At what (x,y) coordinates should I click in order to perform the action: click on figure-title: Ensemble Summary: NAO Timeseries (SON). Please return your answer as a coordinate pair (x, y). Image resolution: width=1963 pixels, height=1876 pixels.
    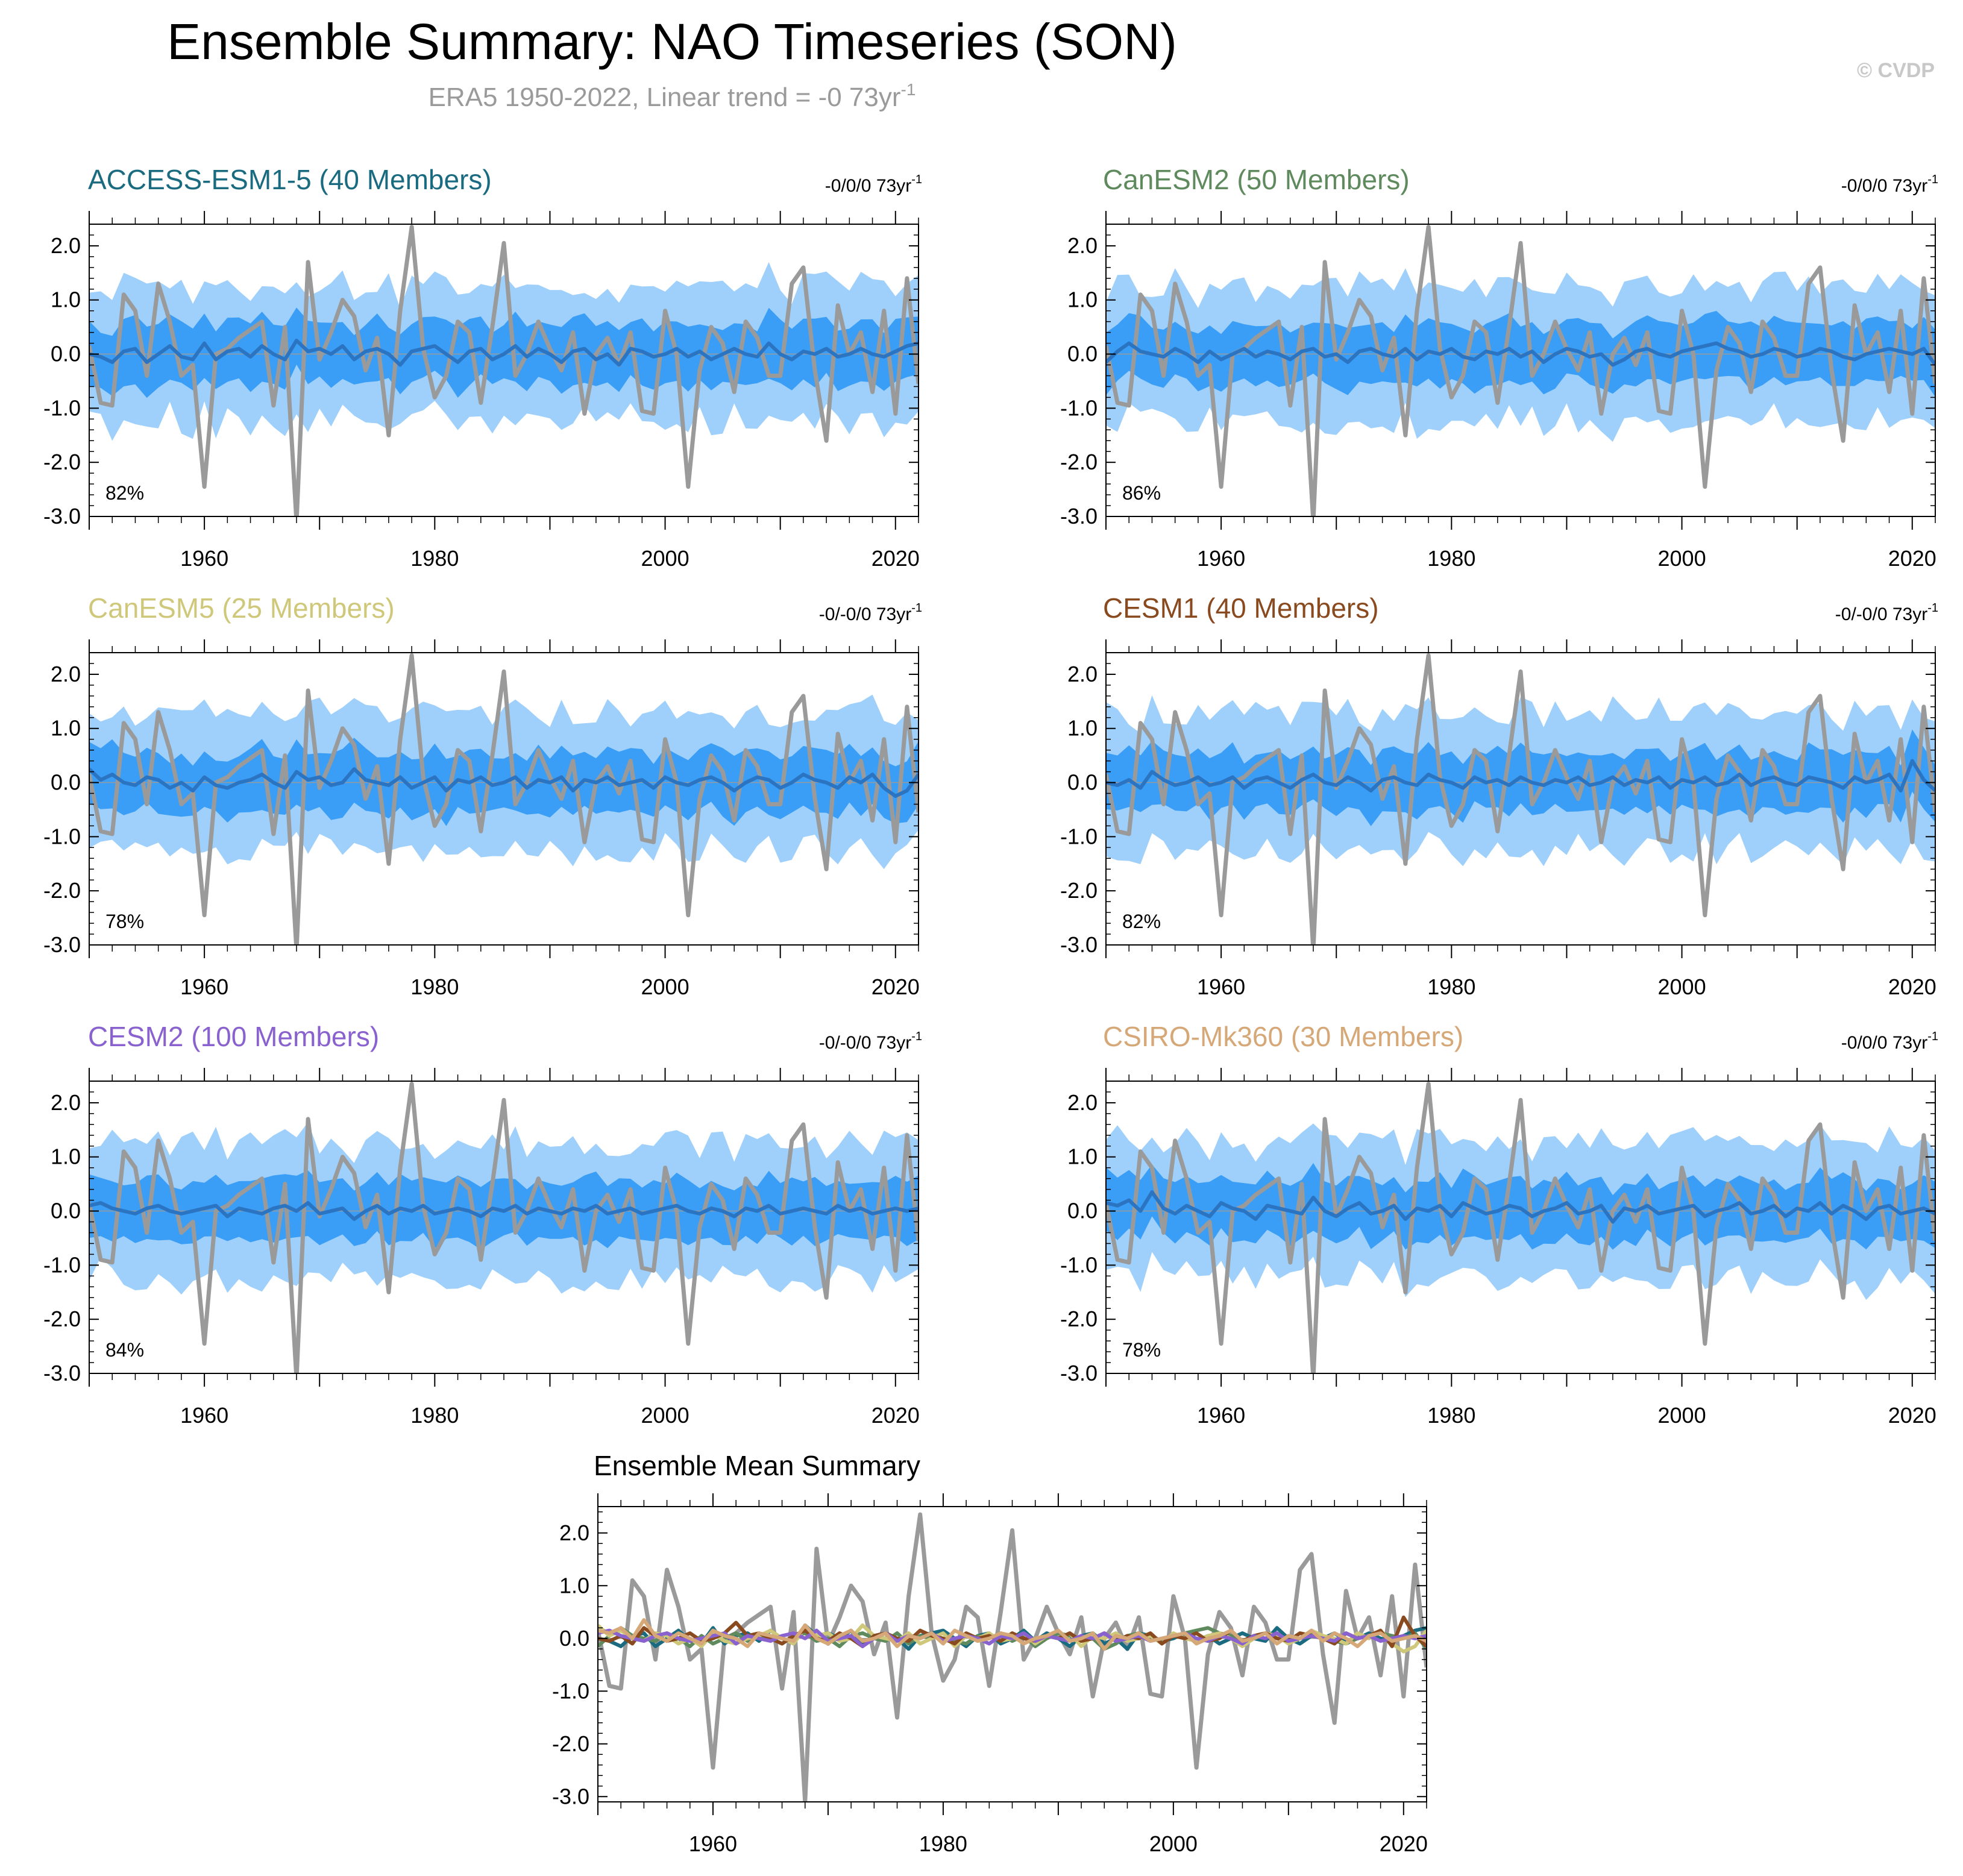
    Looking at the image, I should click on (672, 41).